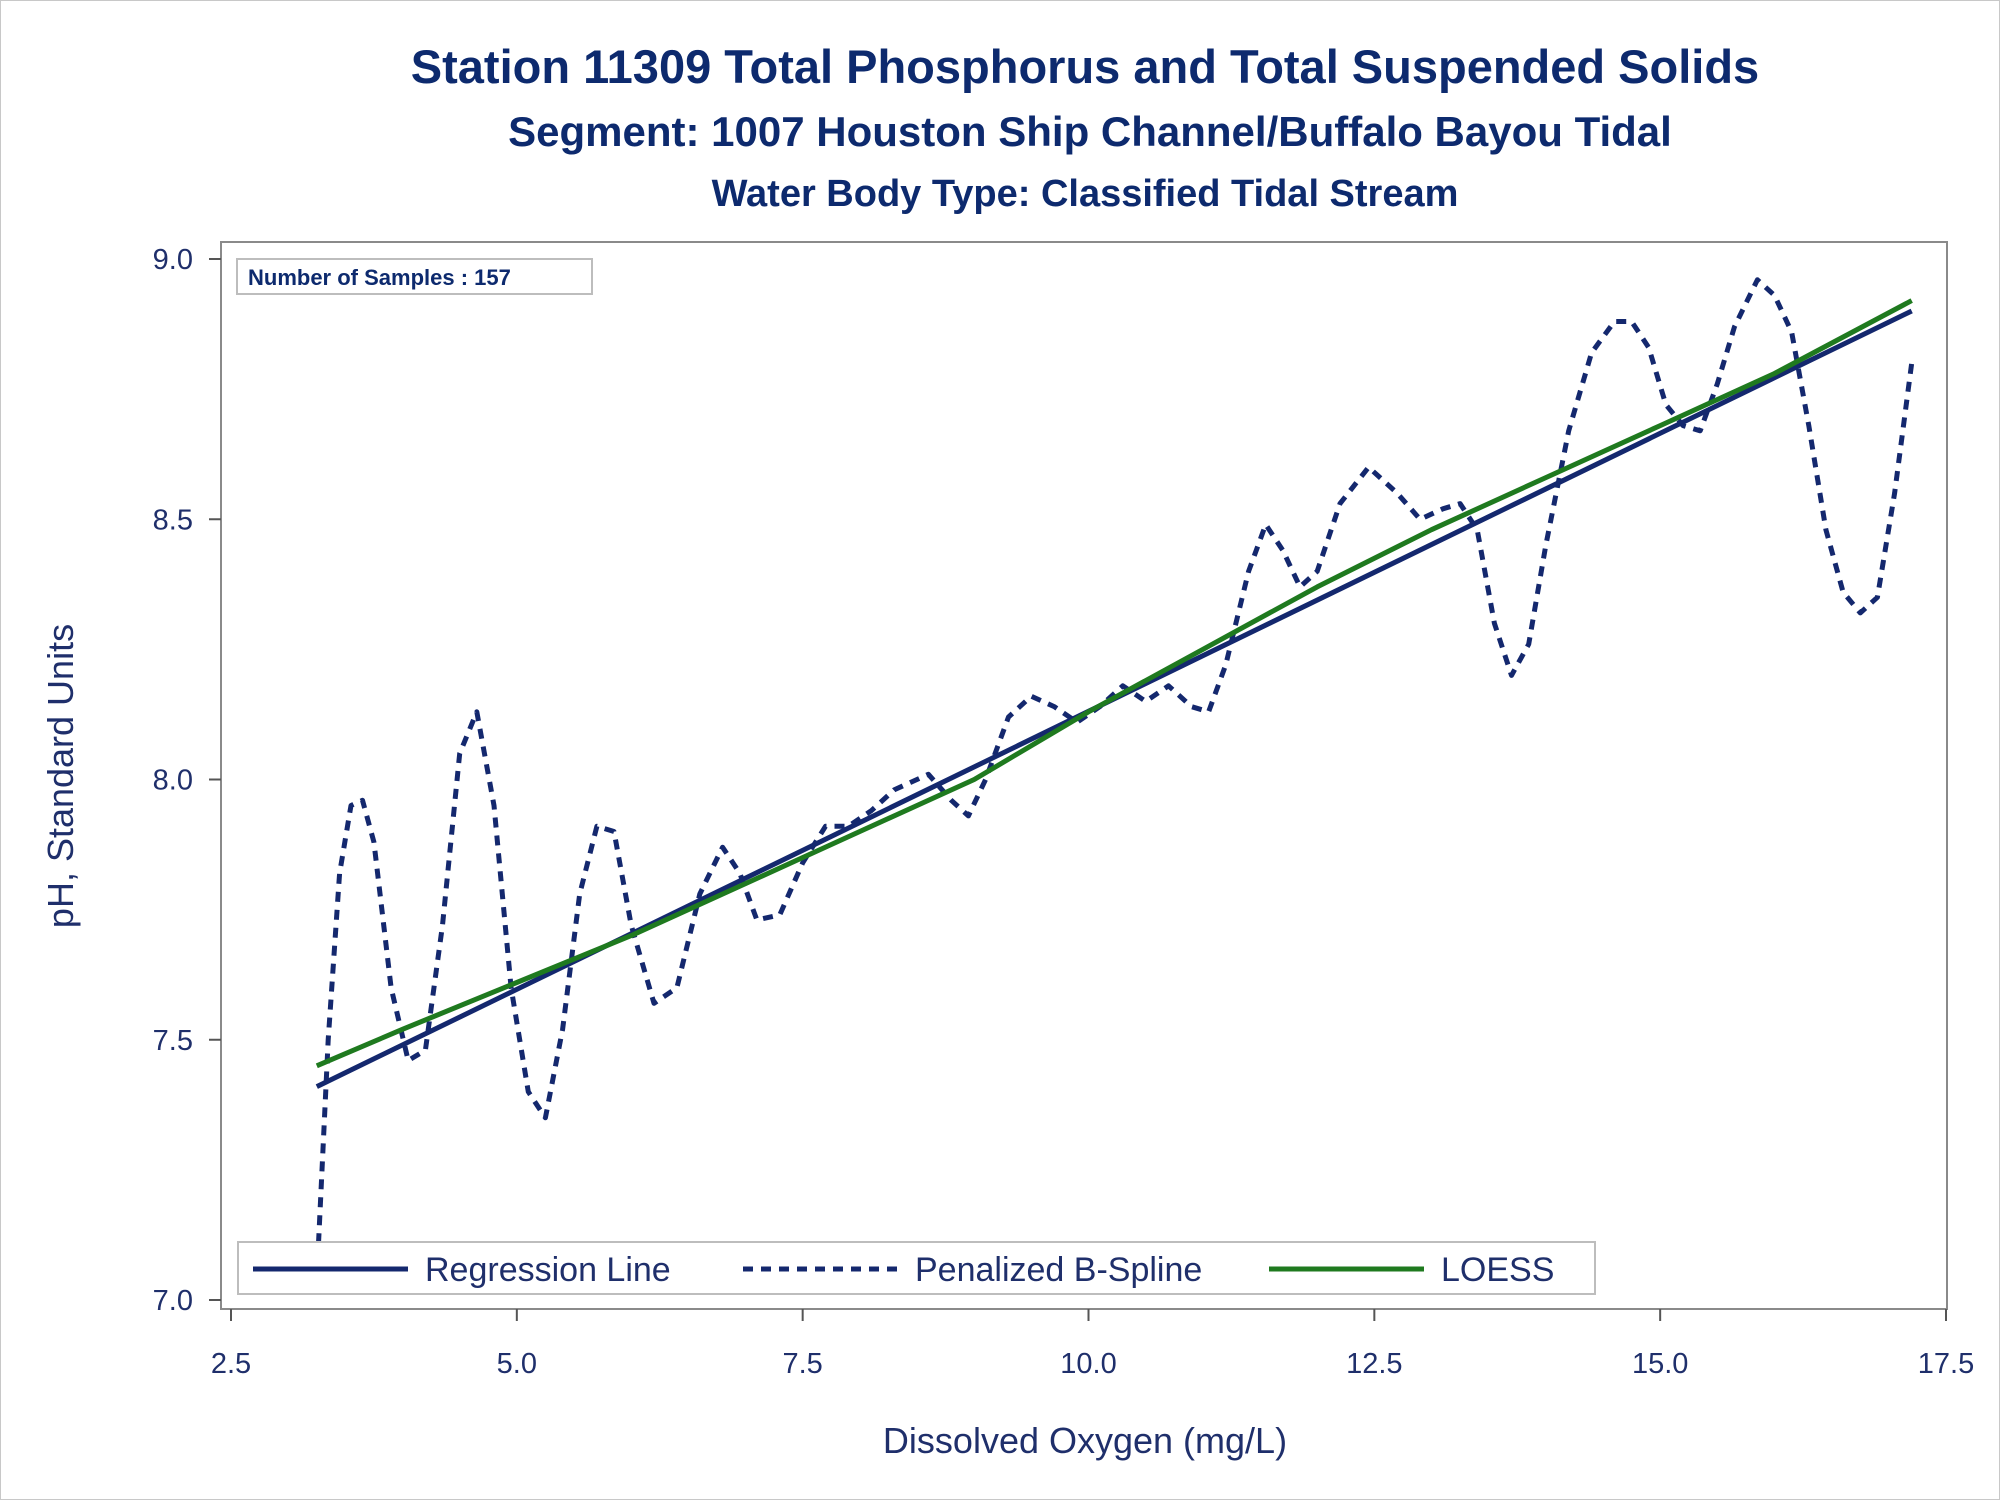 The width and height of the screenshot is (2000, 1501). I want to click on inset-box, so click(414, 276).